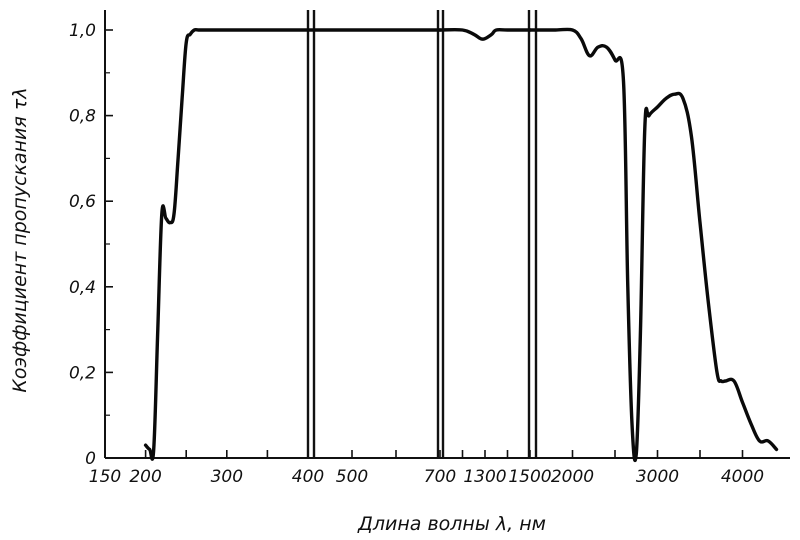  What do you see at coordinates (227, 477) in the screenshot?
I see `x-tick-label: 300` at bounding box center [227, 477].